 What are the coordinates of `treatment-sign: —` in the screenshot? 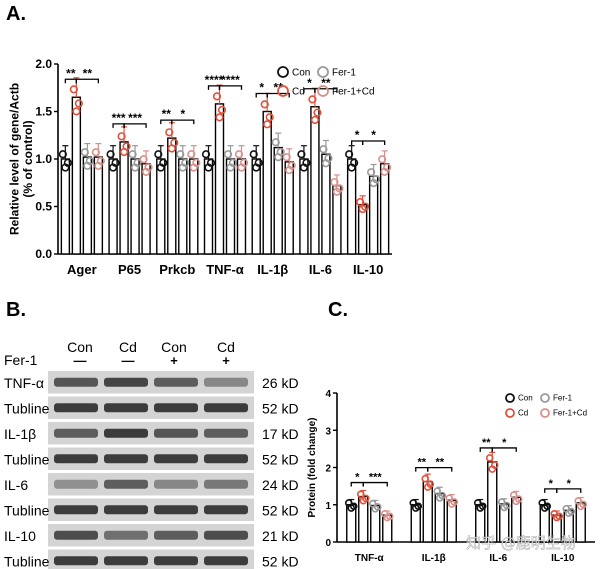 It's located at (128, 360).